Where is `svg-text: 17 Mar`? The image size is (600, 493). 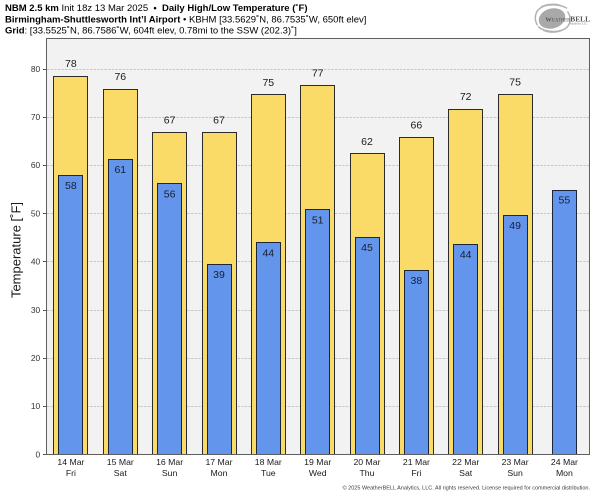
svg-text: 17 Mar is located at coordinates (218, 462).